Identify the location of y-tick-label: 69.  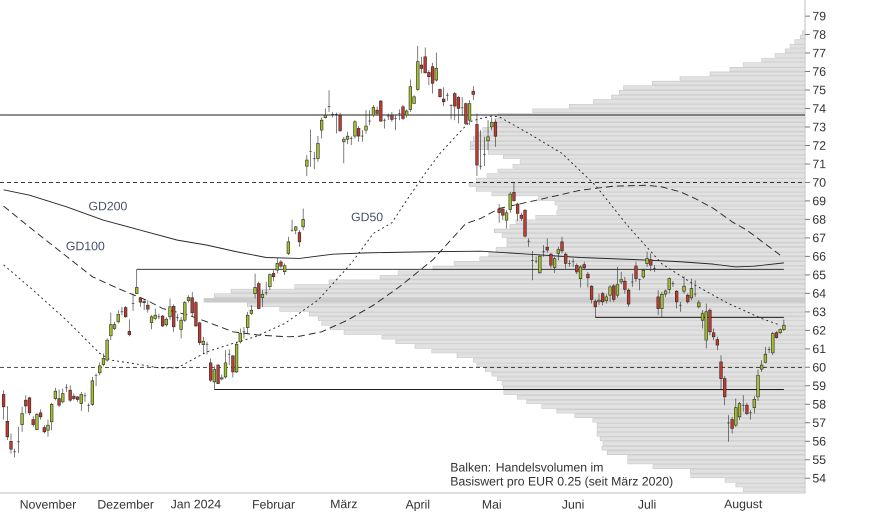
(819, 201).